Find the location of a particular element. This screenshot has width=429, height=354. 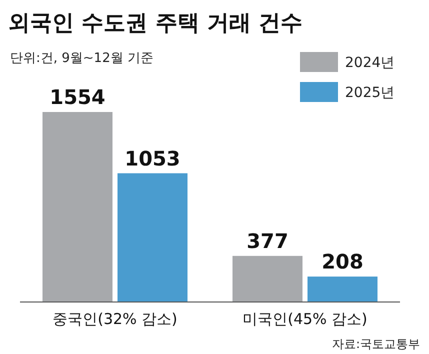

legend-label: 2025년 is located at coordinates (370, 93).